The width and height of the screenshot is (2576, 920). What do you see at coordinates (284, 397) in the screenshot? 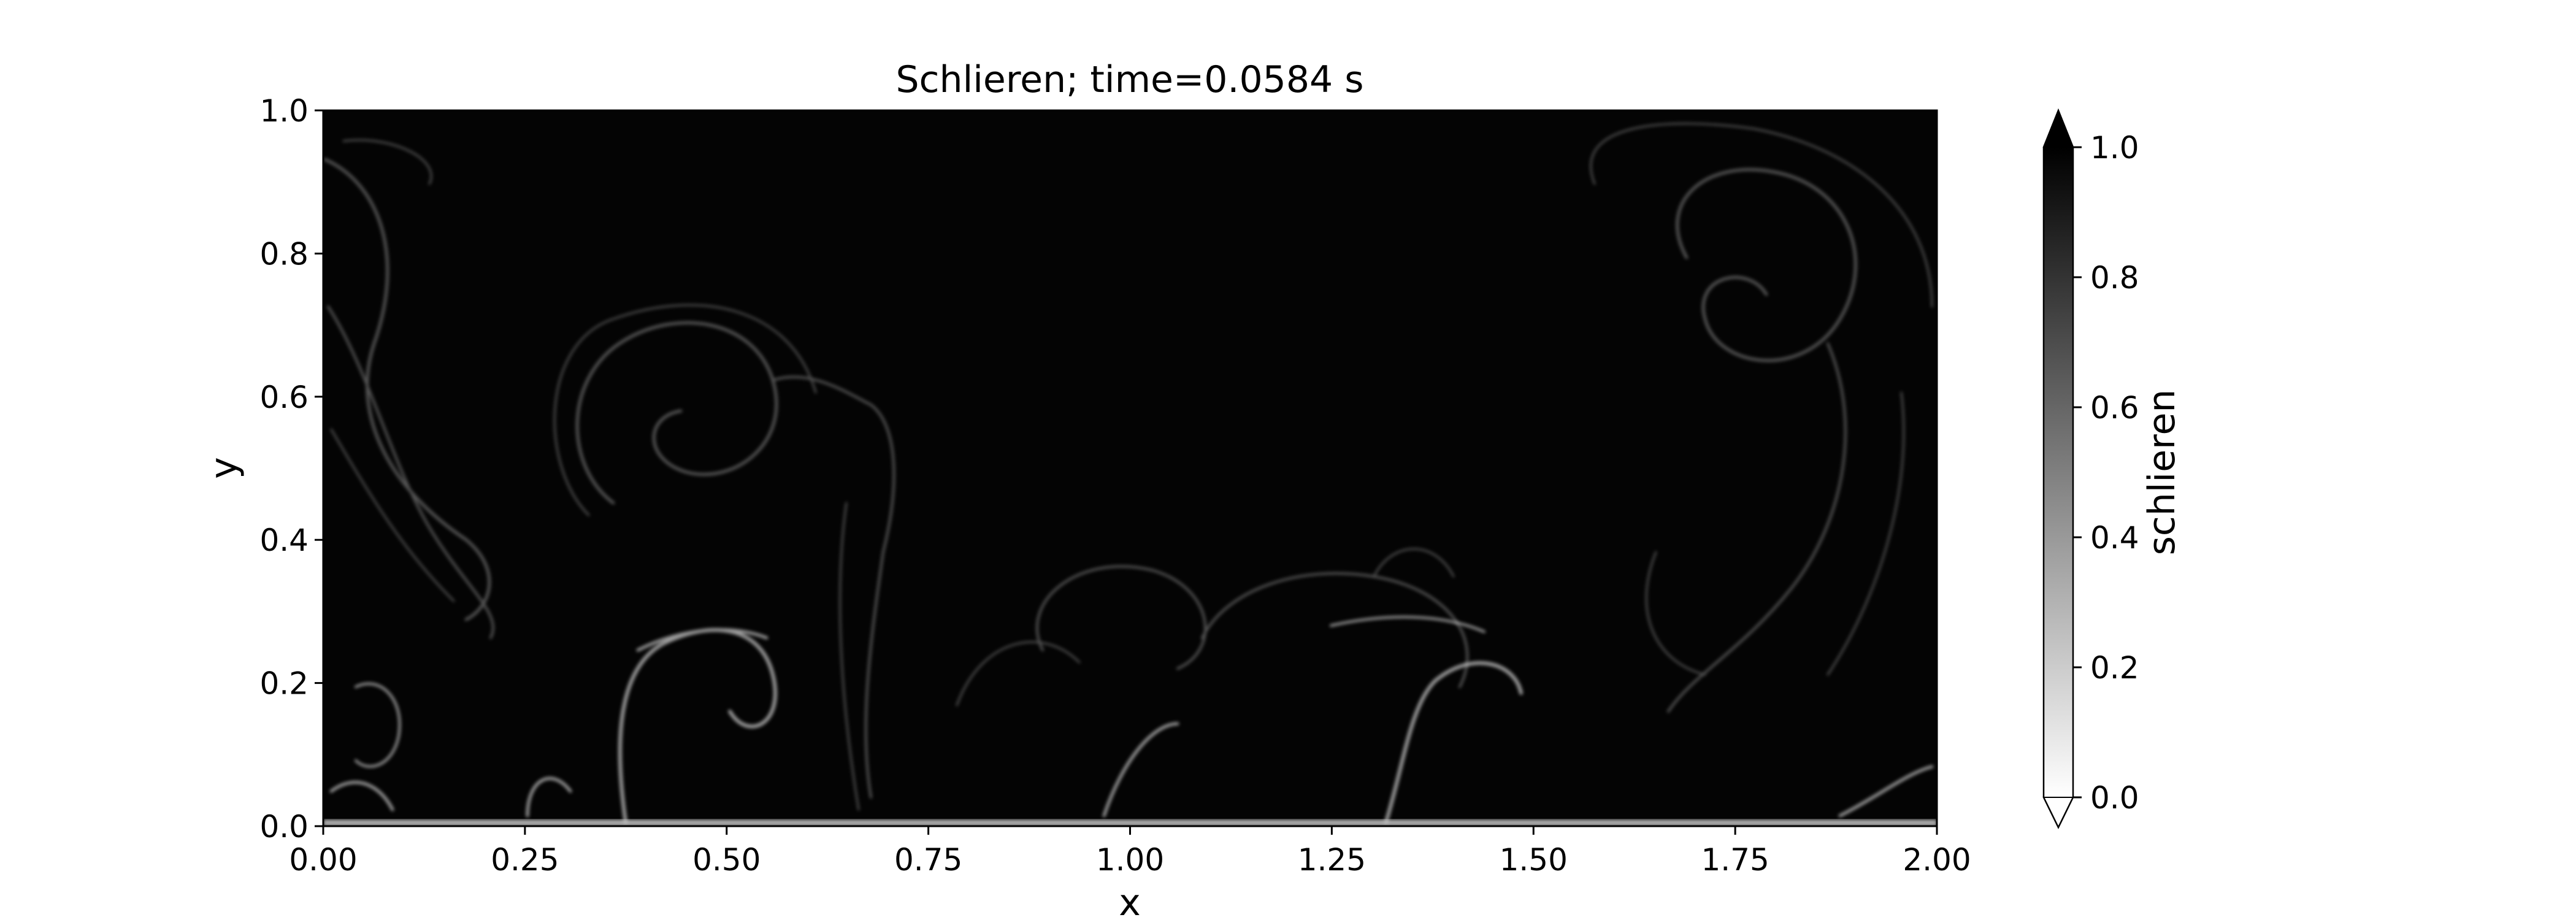
I see `y-tick-label: 0.6` at bounding box center [284, 397].